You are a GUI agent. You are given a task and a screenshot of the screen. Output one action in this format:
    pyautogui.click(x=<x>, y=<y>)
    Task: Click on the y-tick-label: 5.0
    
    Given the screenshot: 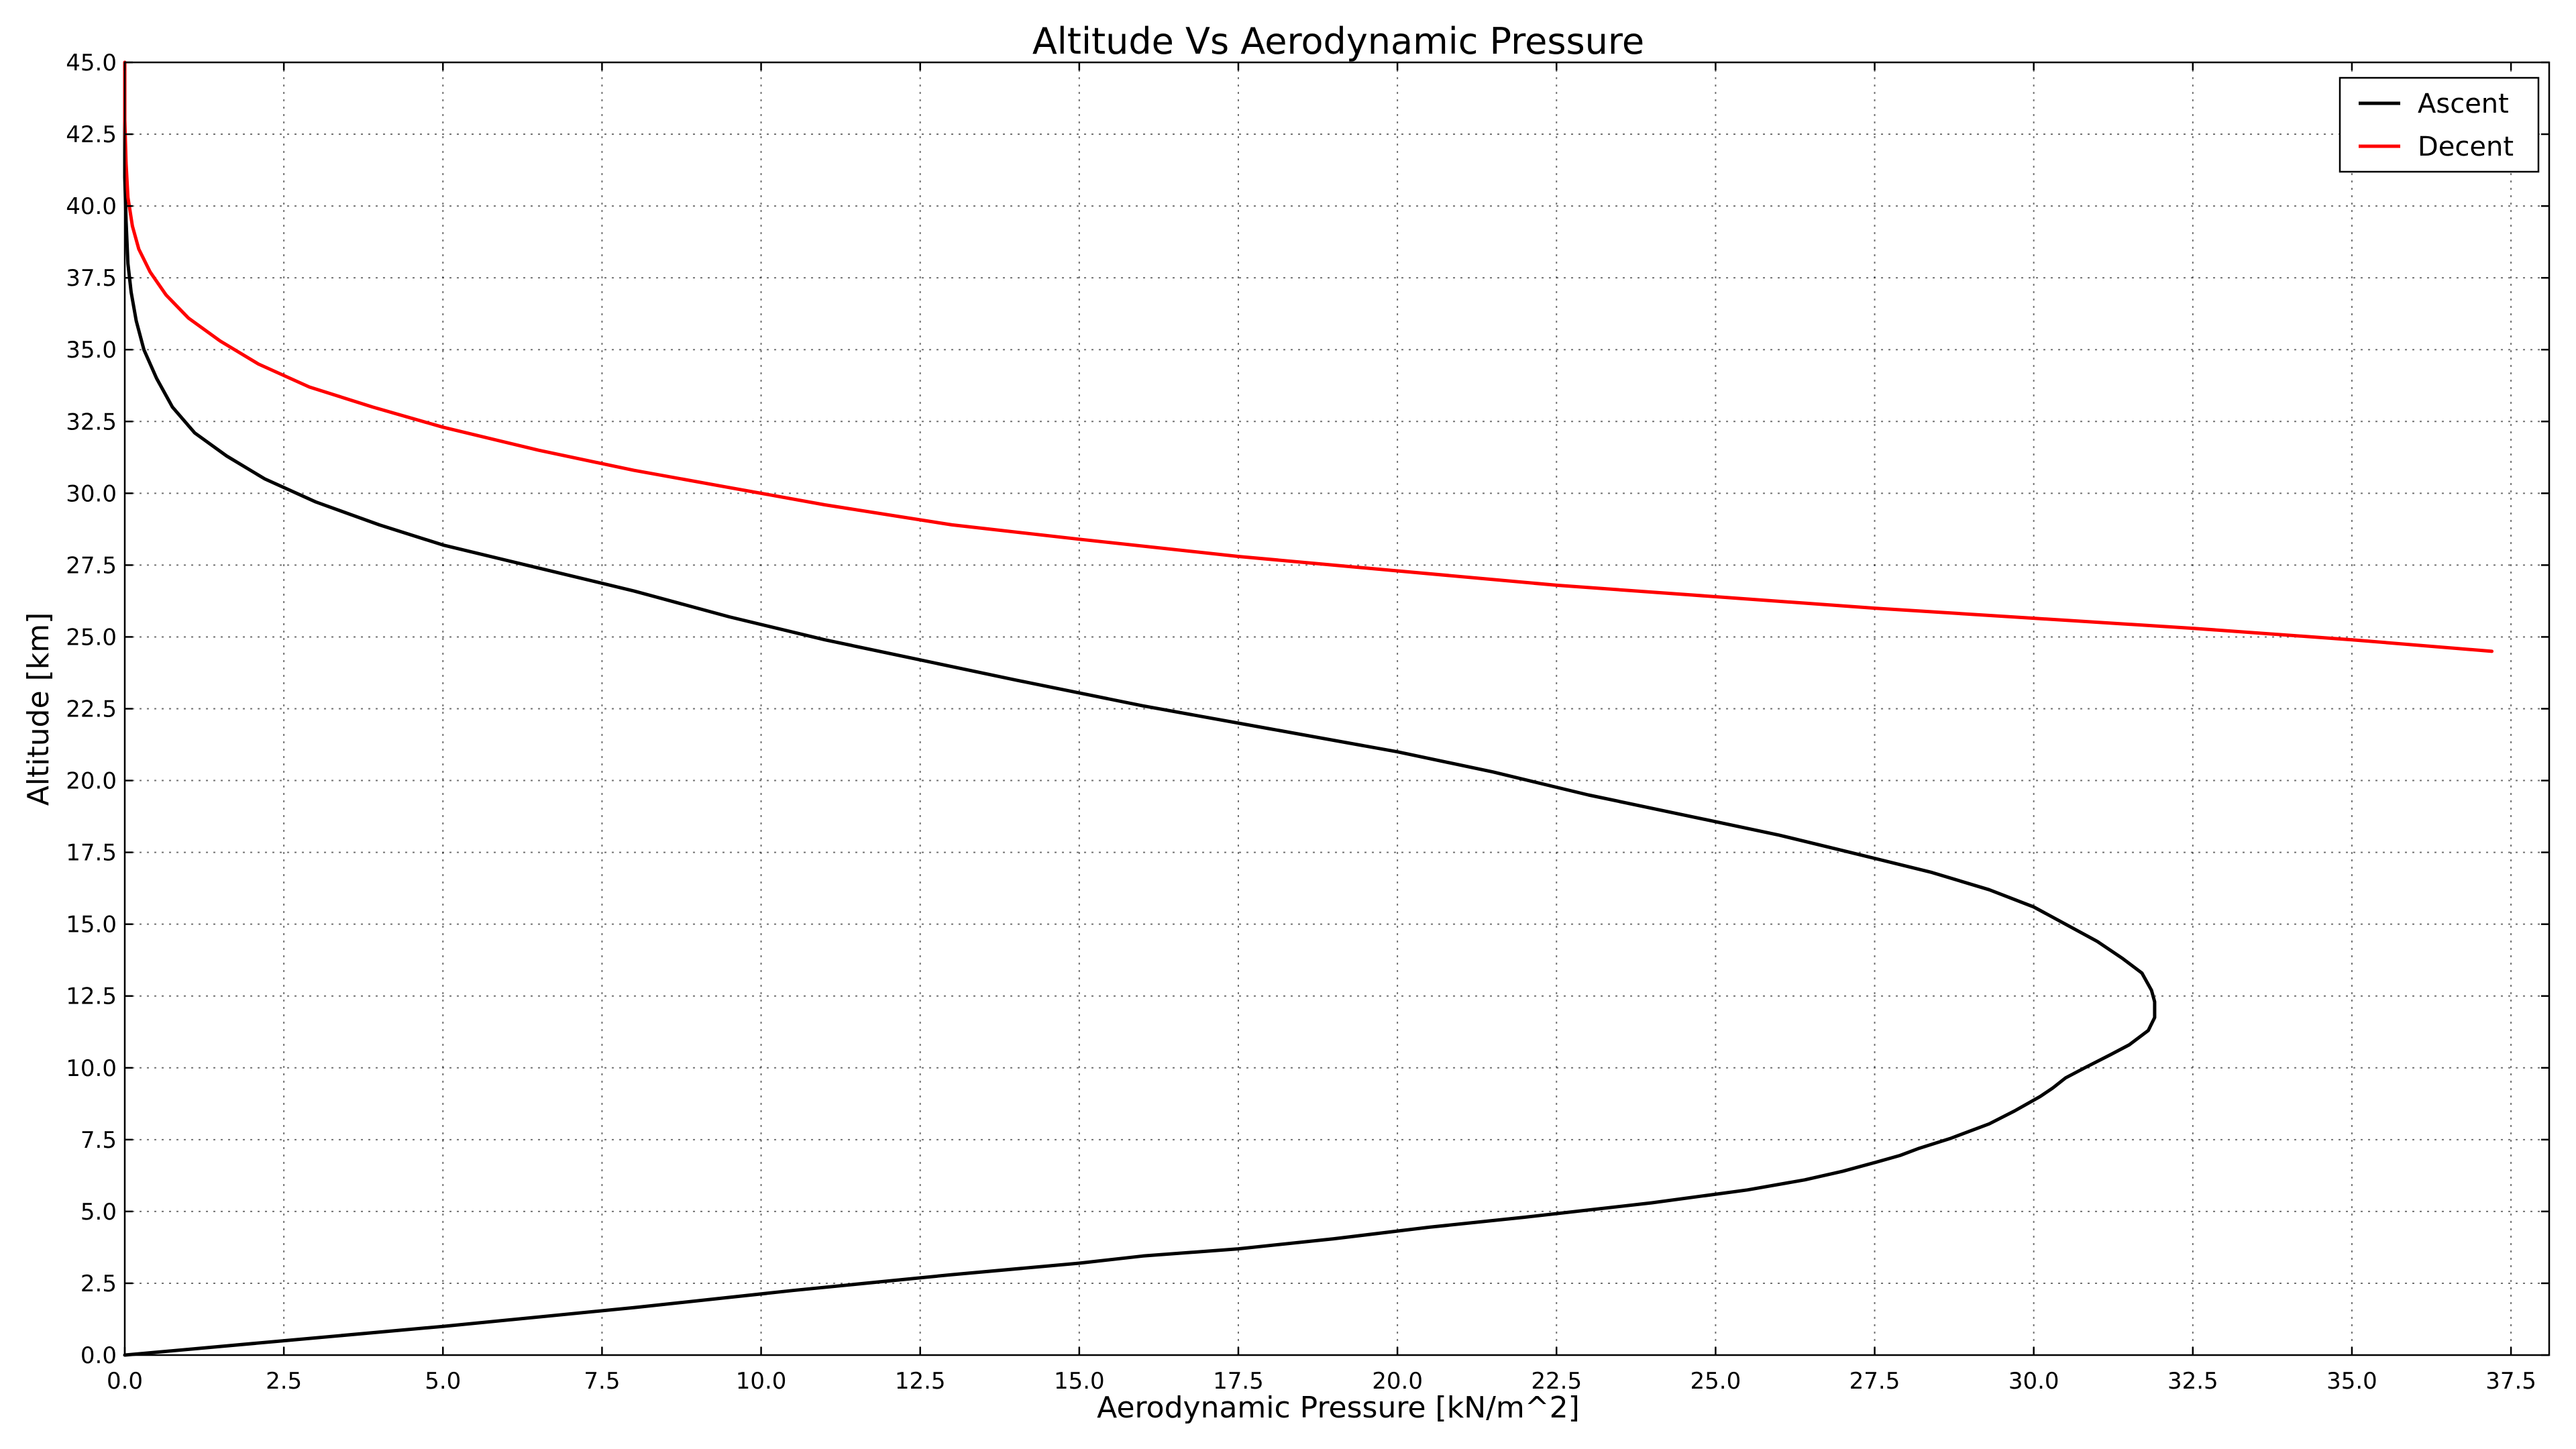 What is the action you would take?
    pyautogui.click(x=98, y=1212)
    